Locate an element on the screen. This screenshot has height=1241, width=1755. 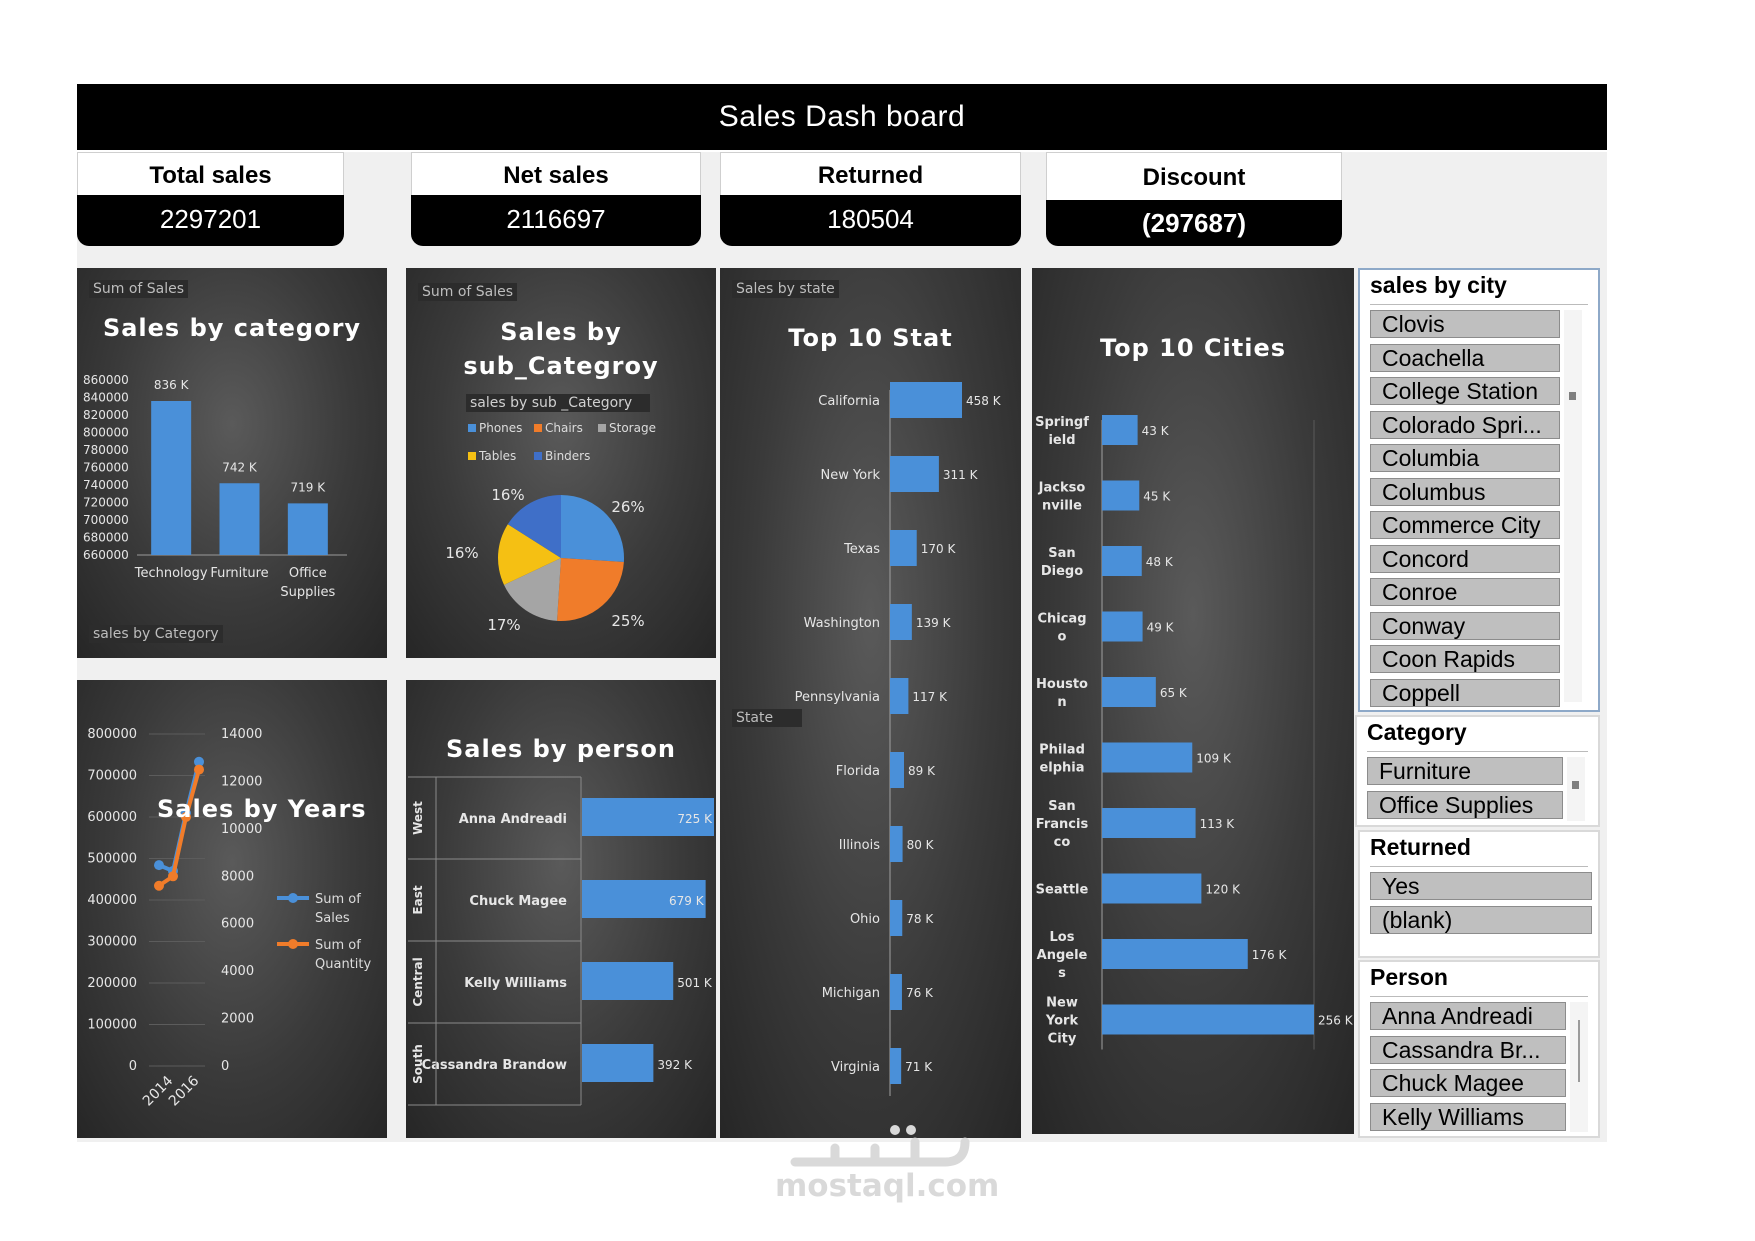
returned-slicer-item: Yes is located at coordinates (1481, 886).